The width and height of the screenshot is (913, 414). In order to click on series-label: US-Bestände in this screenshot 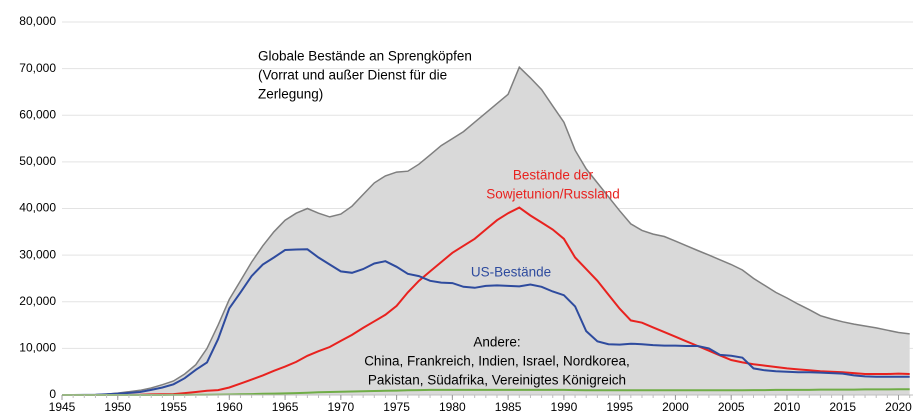, I will do `click(511, 272)`.